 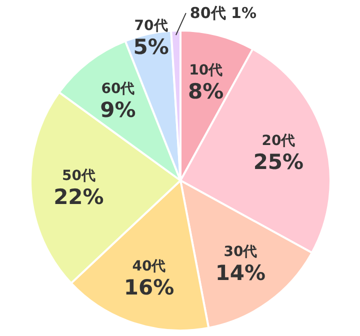 What do you see at coordinates (151, 26) in the screenshot?
I see `slice-label: 70代` at bounding box center [151, 26].